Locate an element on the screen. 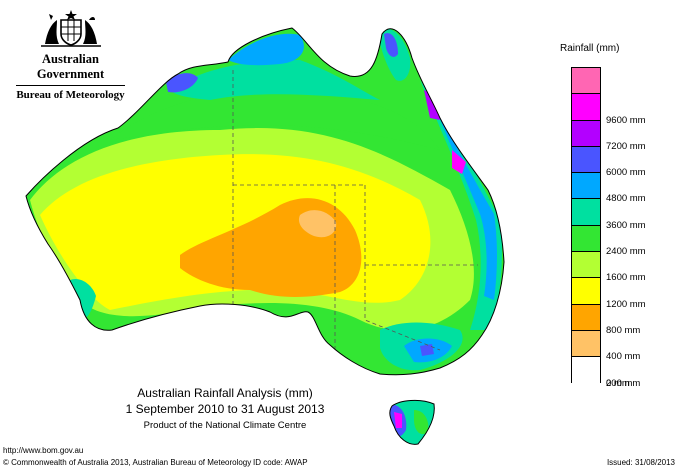 This screenshot has width=680, height=467. legend-row: 4800 mm is located at coordinates (608, 188).